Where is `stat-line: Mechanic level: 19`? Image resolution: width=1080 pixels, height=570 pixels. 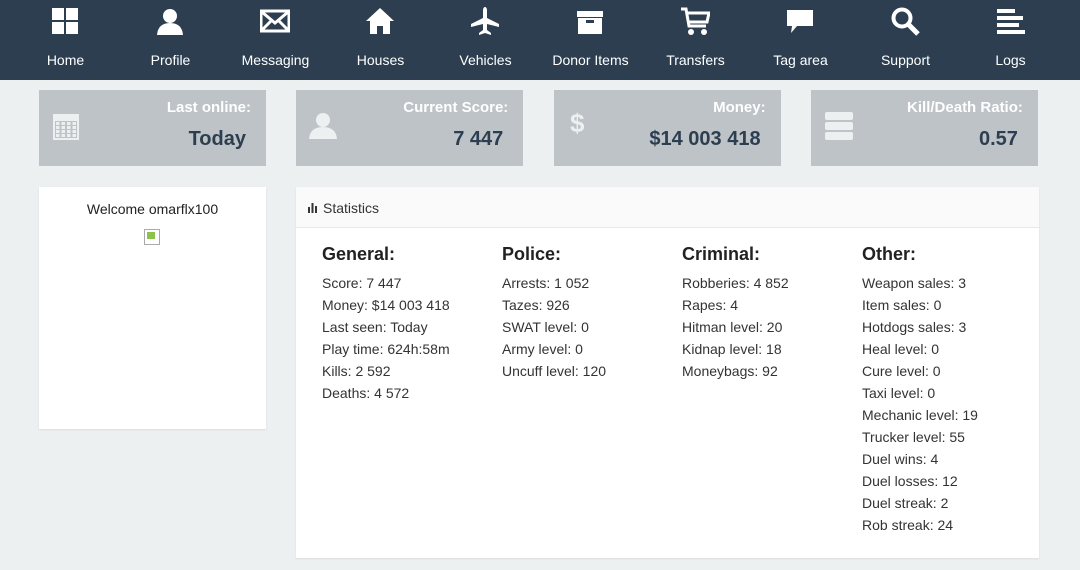
stat-line: Mechanic level: 19 is located at coordinates (920, 415).